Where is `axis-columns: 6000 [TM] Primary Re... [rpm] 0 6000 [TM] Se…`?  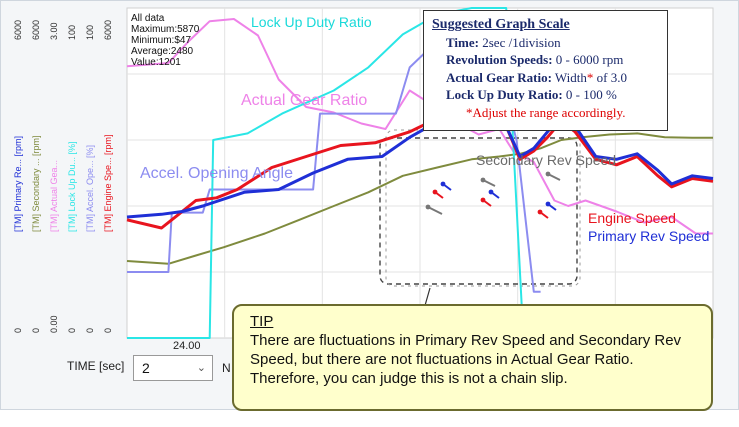 axis-columns: 6000 [TM] Primary Re... [rpm] 0 6000 [TM] Se… is located at coordinates (63, 176).